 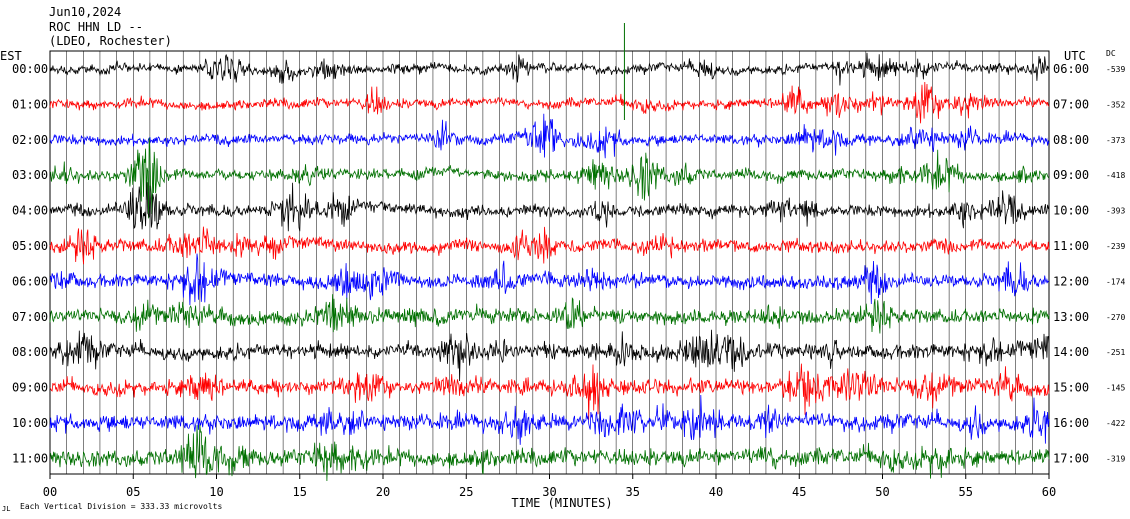 I want to click on dc-offset-label: -539, so click(x=1115, y=69).